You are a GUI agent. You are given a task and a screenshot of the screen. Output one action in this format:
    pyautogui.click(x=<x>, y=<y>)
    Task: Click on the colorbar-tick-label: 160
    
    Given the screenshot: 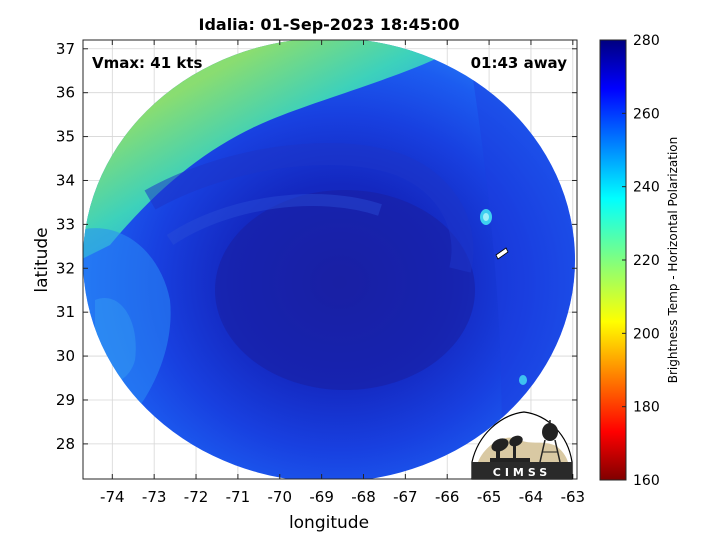 What is the action you would take?
    pyautogui.click(x=646, y=481)
    